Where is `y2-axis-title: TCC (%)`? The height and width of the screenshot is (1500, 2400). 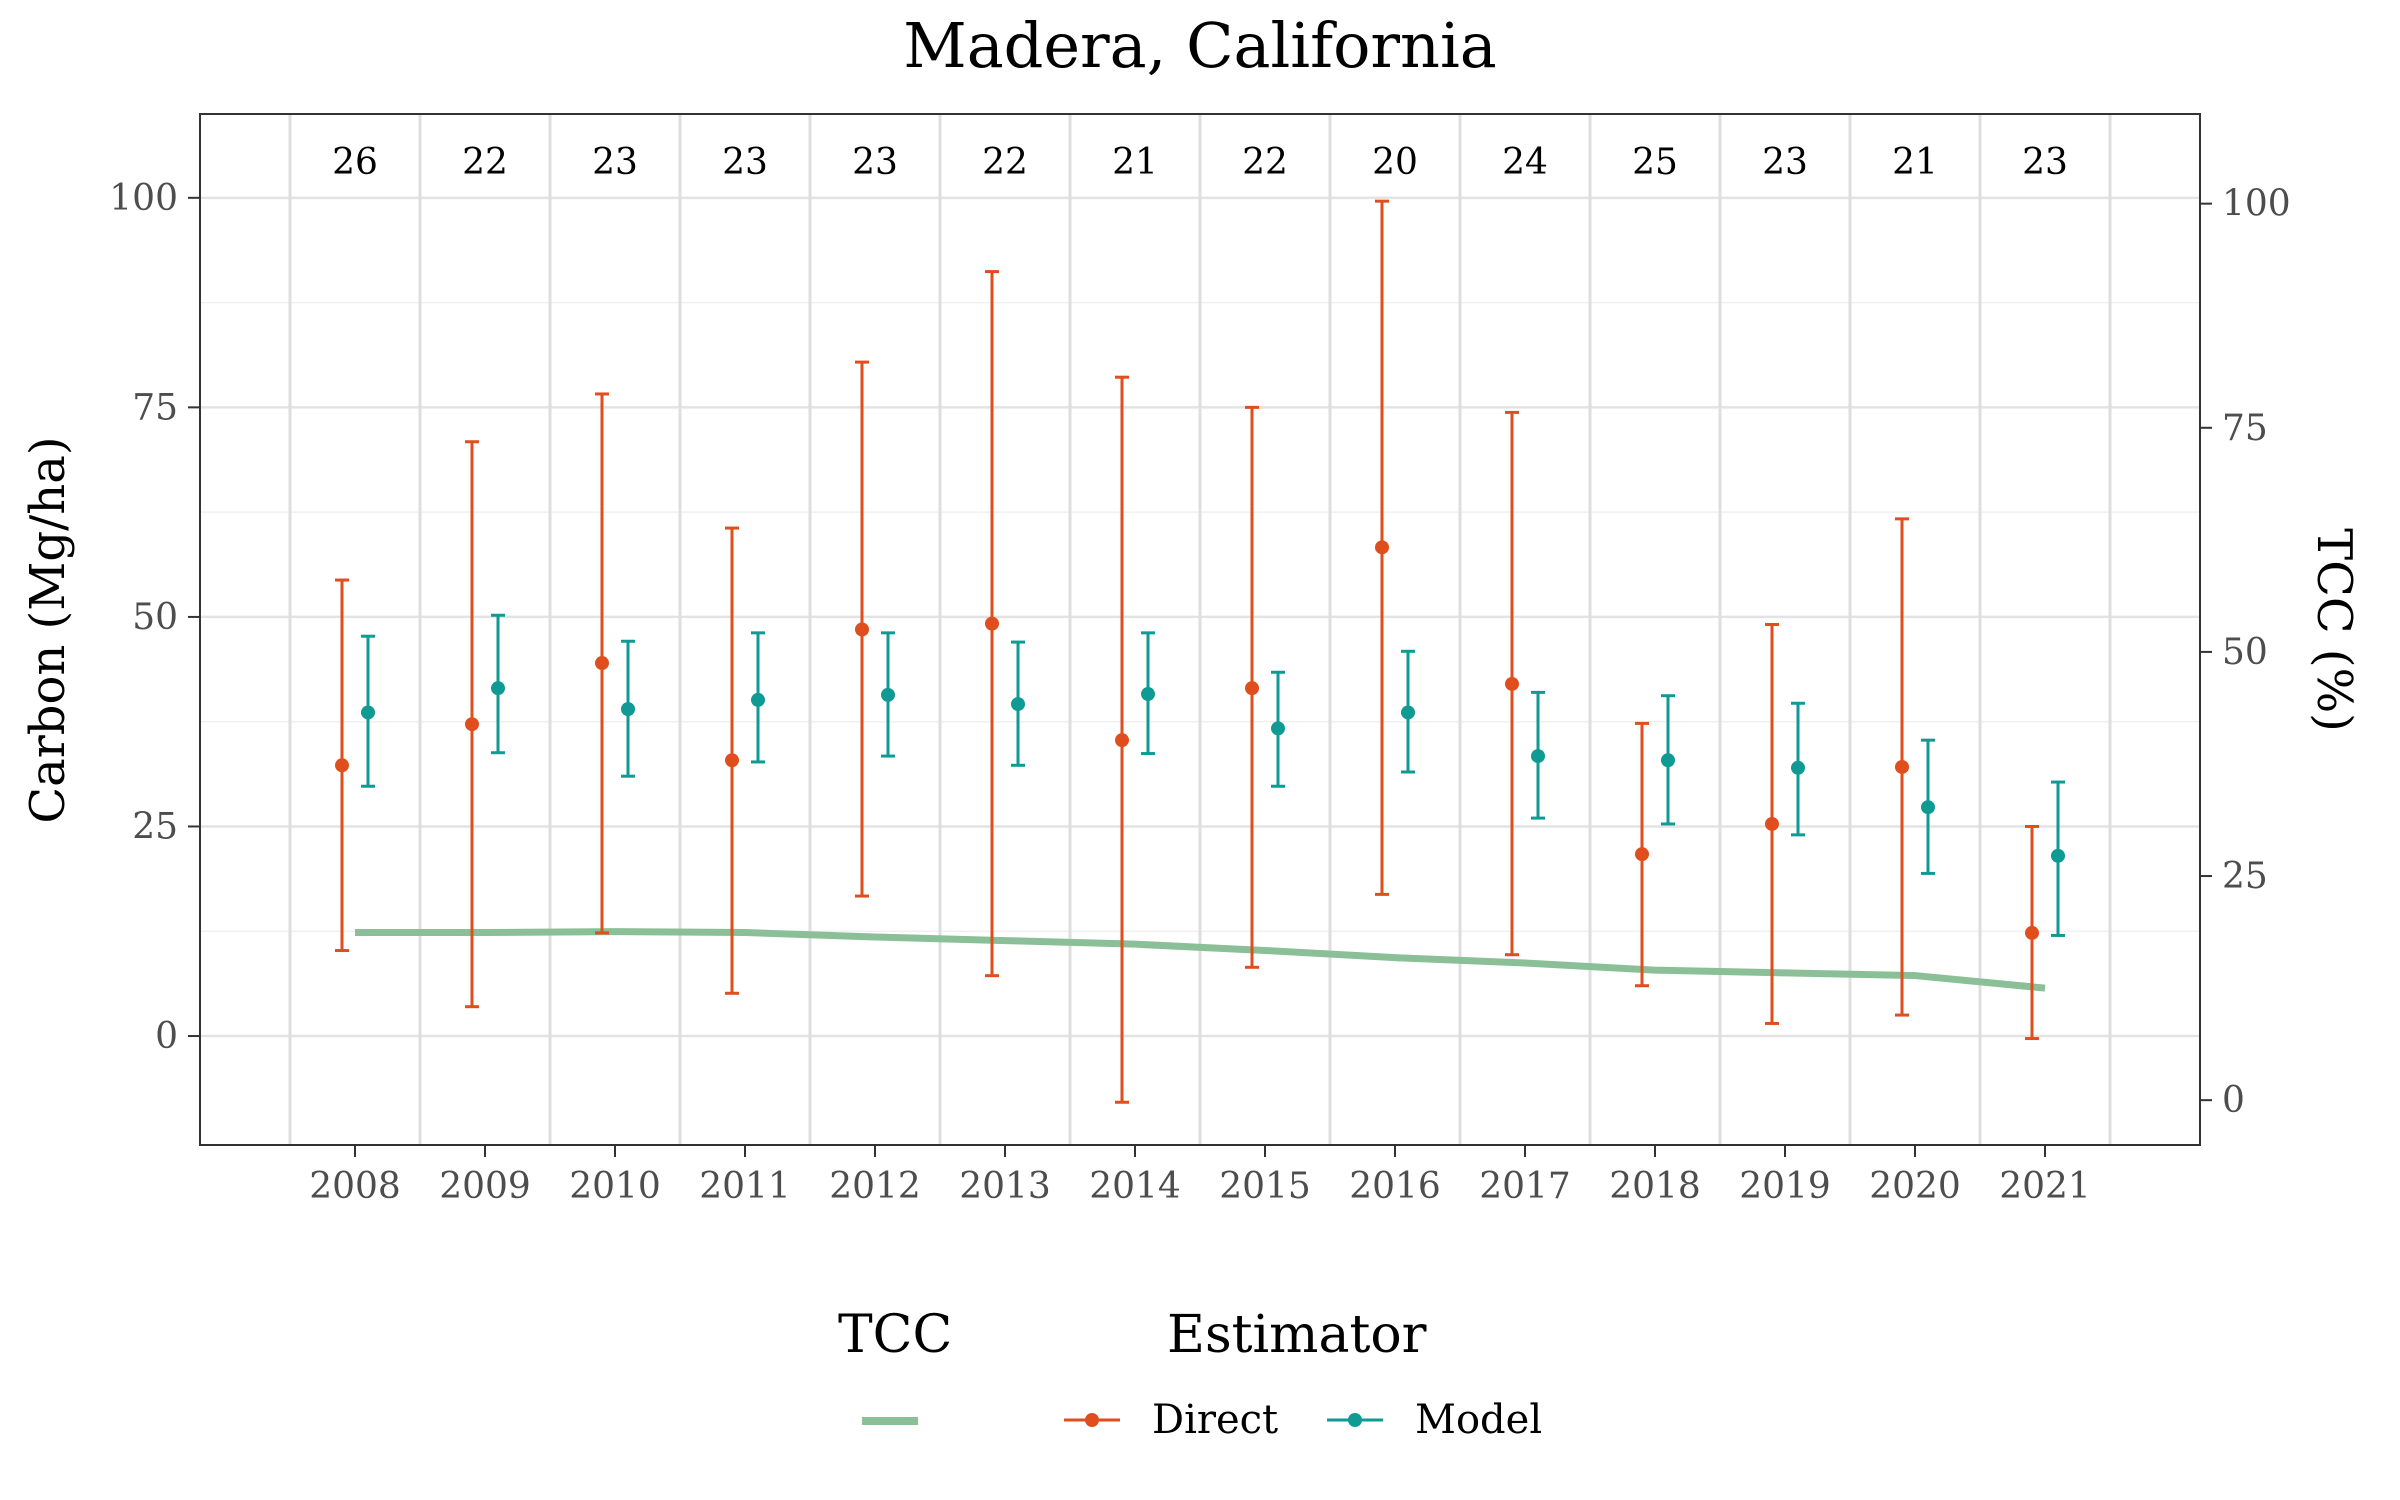 y2-axis-title: TCC (%) is located at coordinates (2334, 630).